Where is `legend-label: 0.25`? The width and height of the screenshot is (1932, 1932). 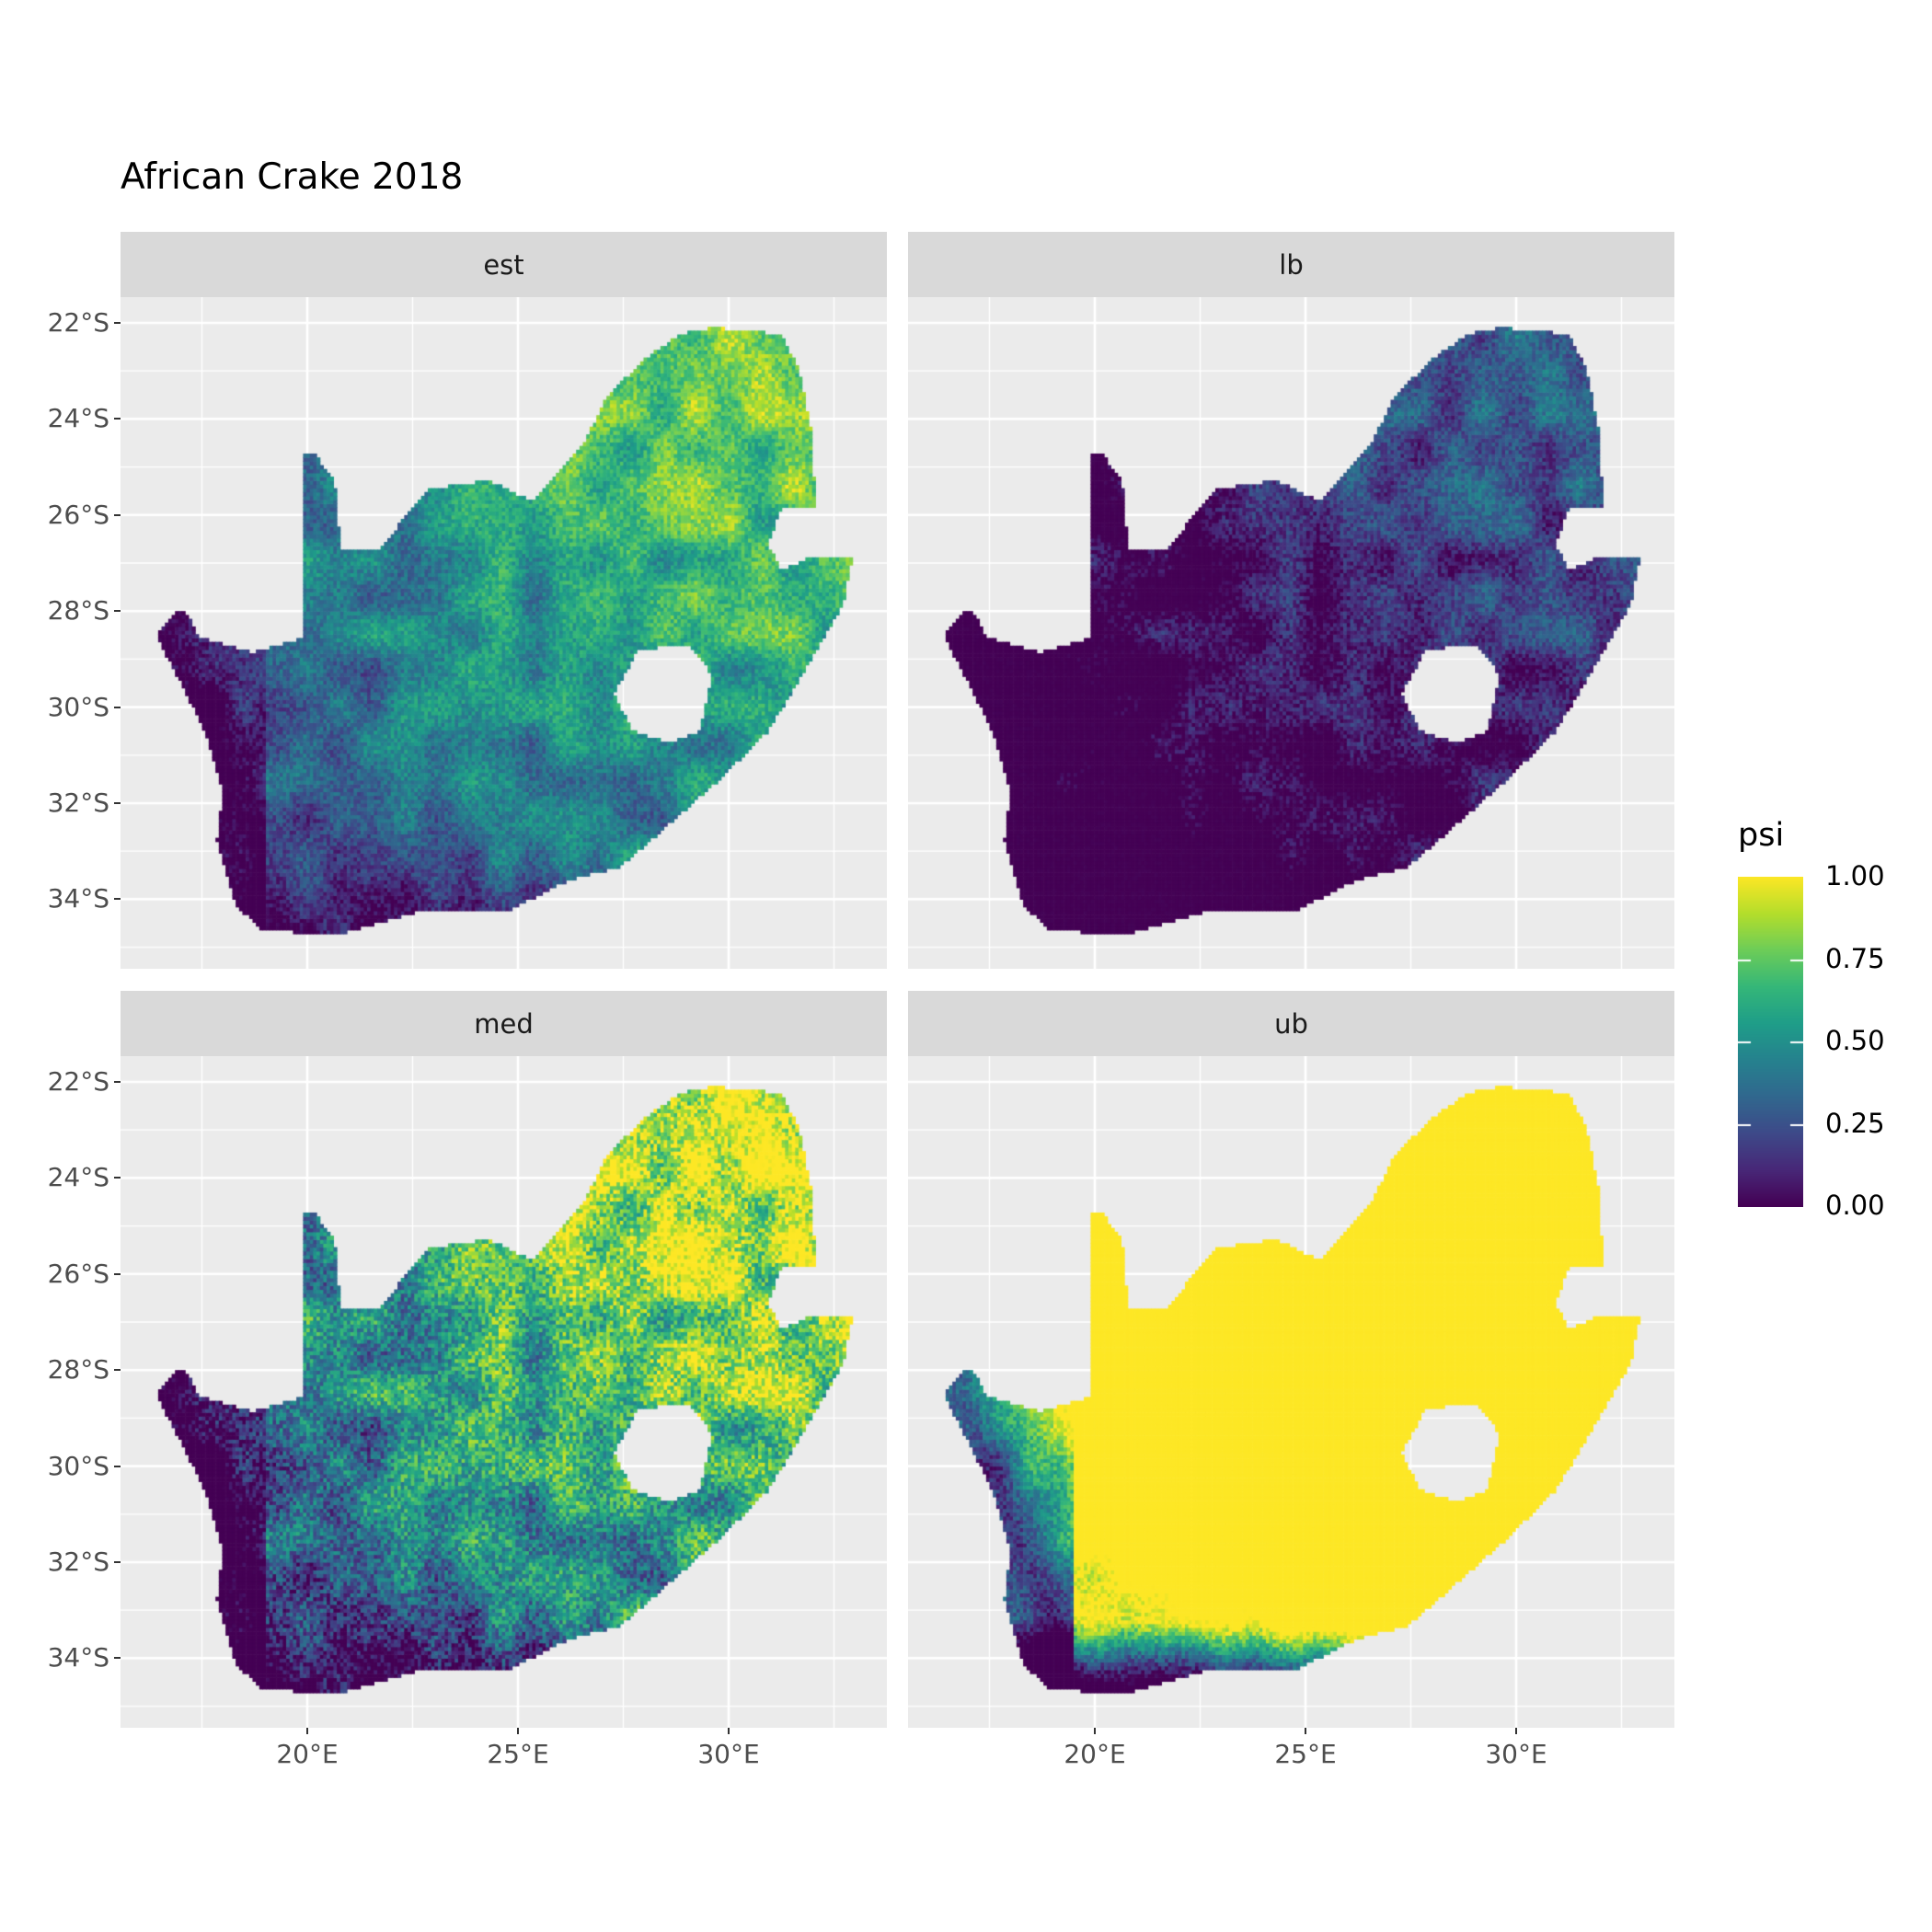
legend-label: 0.25 is located at coordinates (1855, 1123).